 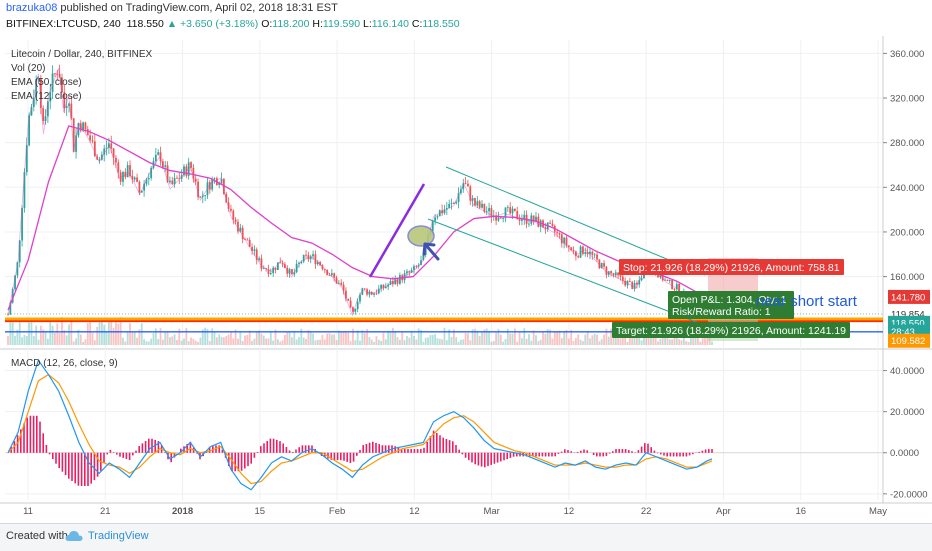 I want to click on near-short-start-note: near short start, so click(x=807, y=301).